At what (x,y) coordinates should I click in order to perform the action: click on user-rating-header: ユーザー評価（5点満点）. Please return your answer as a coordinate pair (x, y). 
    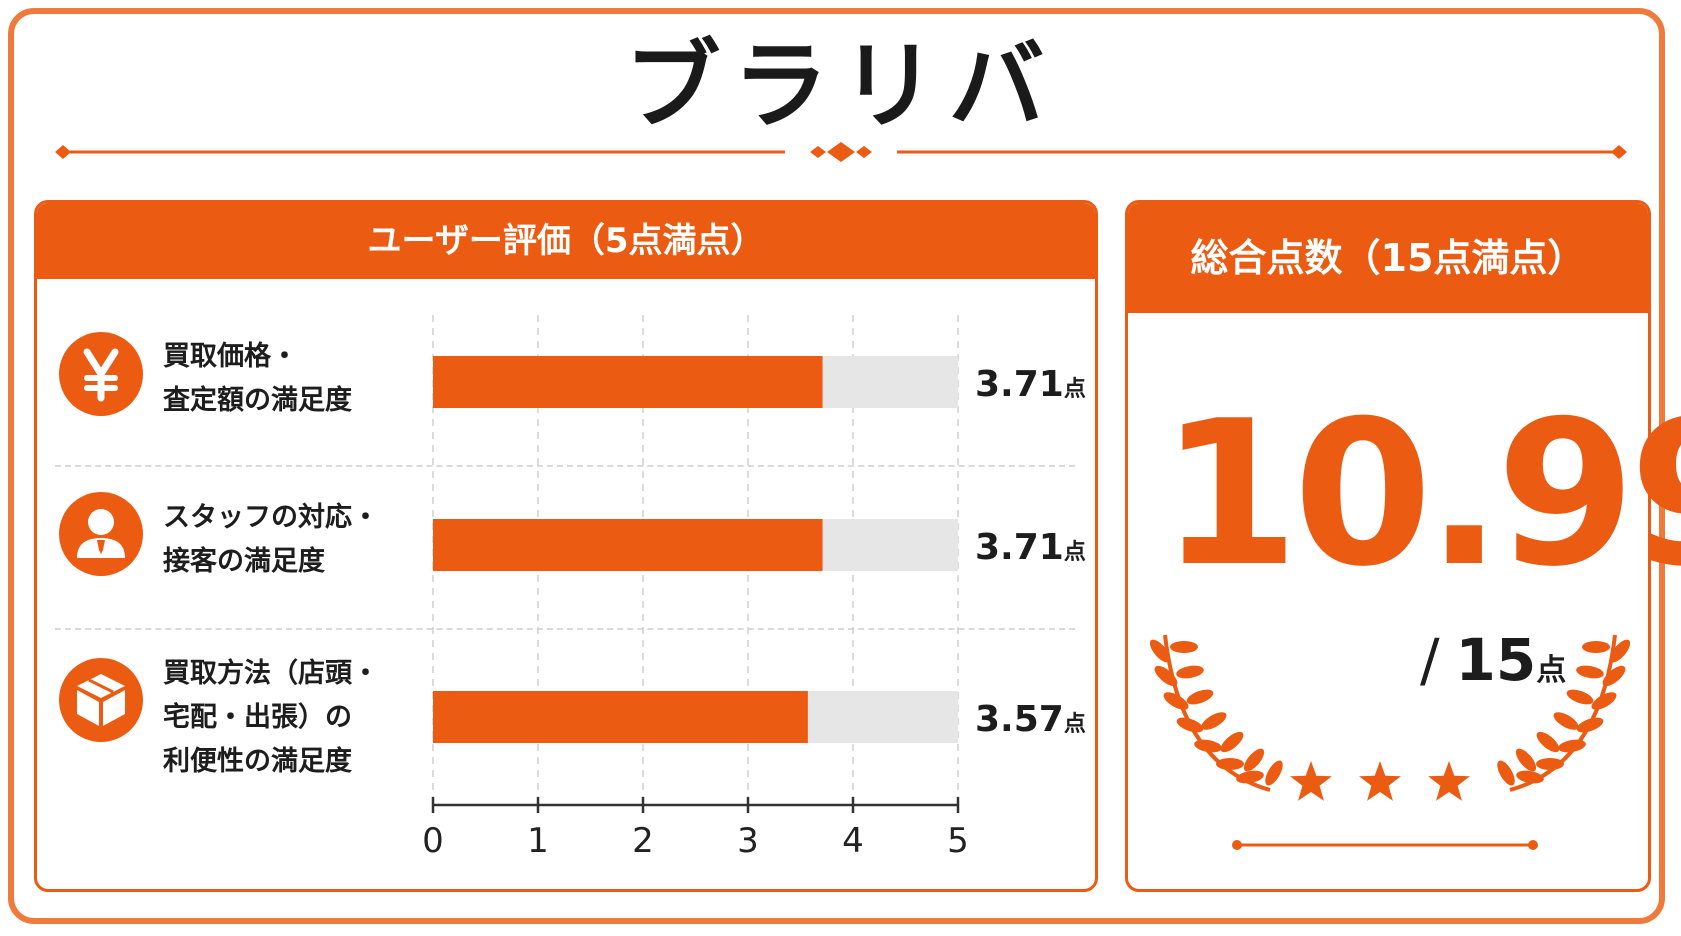
    Looking at the image, I should click on (566, 241).